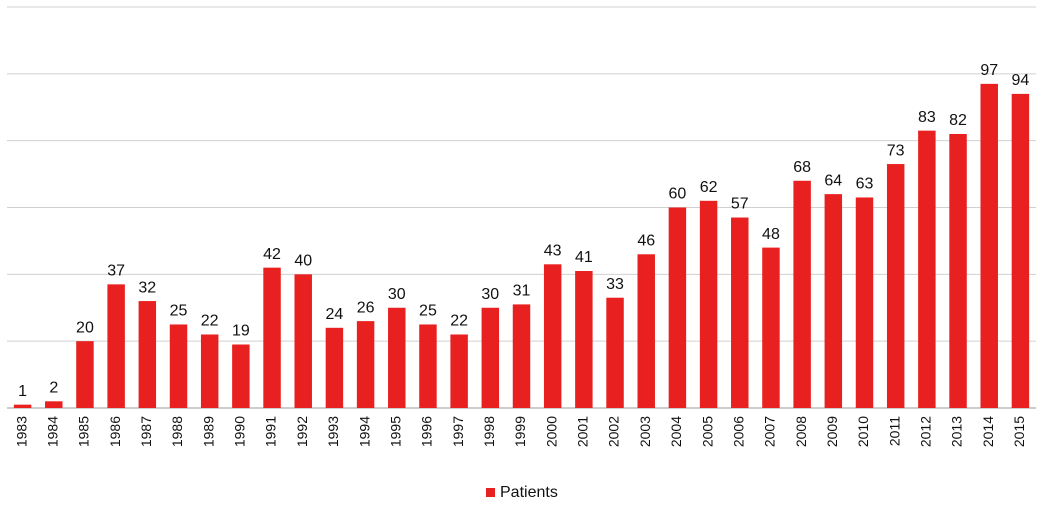  What do you see at coordinates (22, 391) in the screenshot?
I see `data-label: 1` at bounding box center [22, 391].